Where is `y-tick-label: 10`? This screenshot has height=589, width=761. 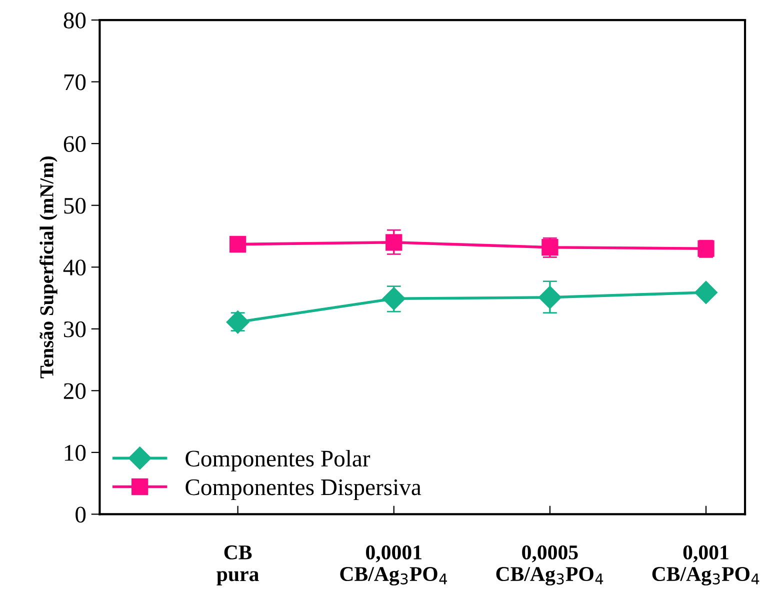
y-tick-label: 10 is located at coordinates (75, 452).